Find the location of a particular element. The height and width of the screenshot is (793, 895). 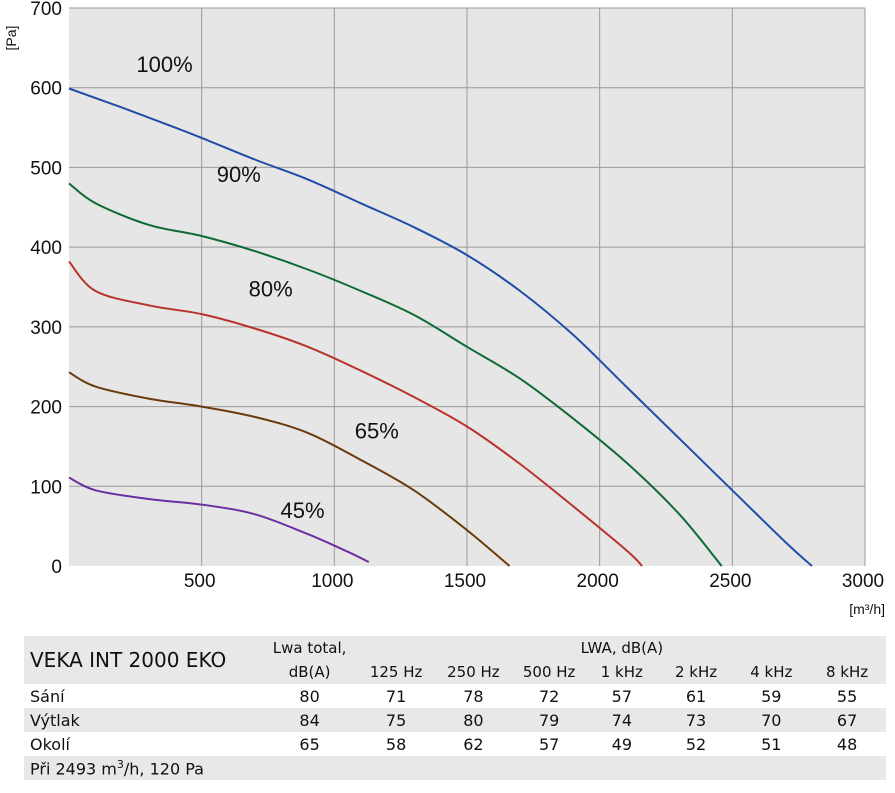

table-row: Výtlak 84 75 80 79 74 73 70 67 is located at coordinates (455, 720).